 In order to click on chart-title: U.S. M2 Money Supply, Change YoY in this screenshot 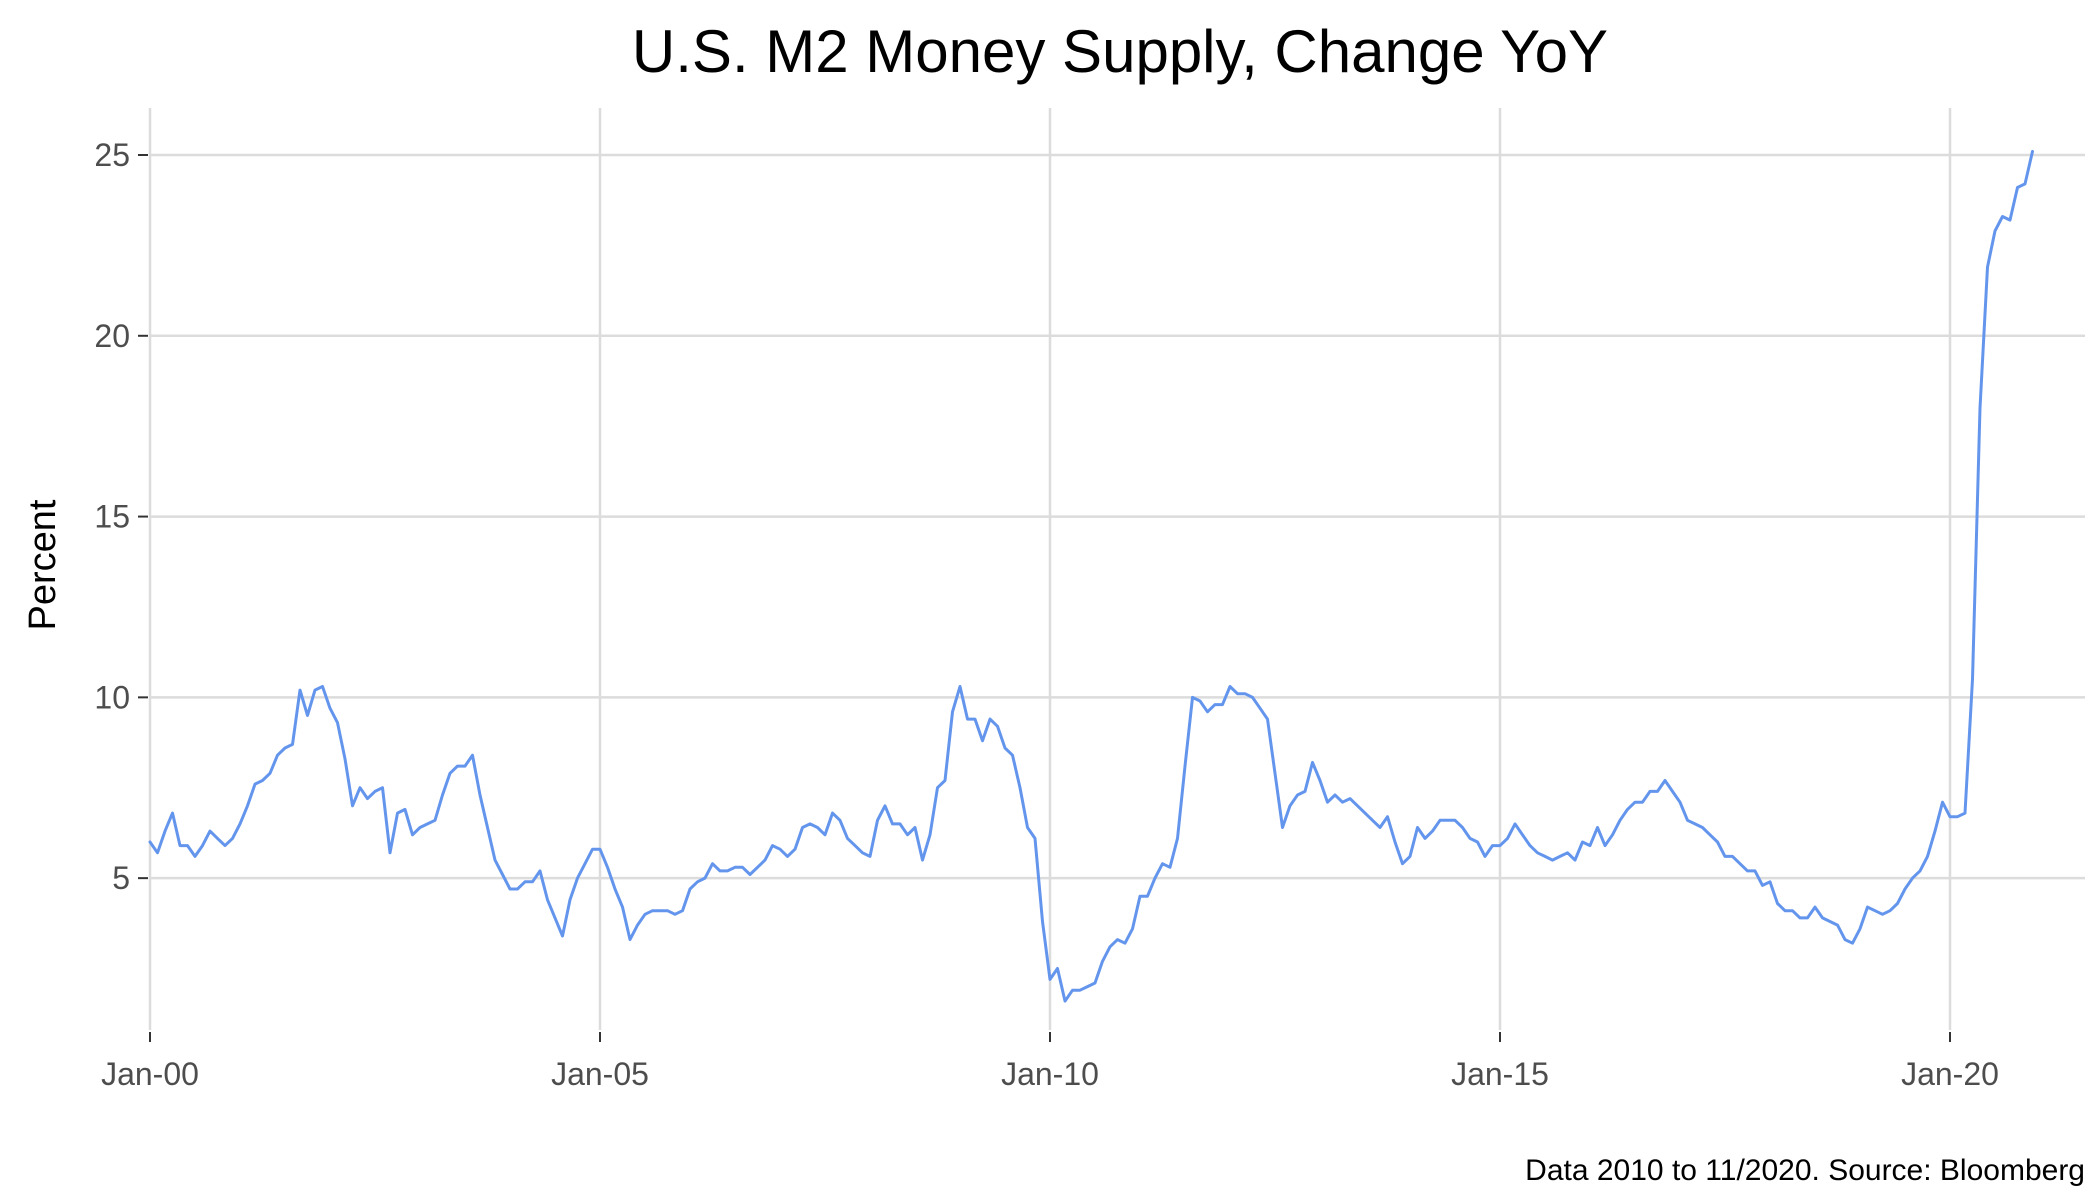, I will do `click(1120, 51)`.